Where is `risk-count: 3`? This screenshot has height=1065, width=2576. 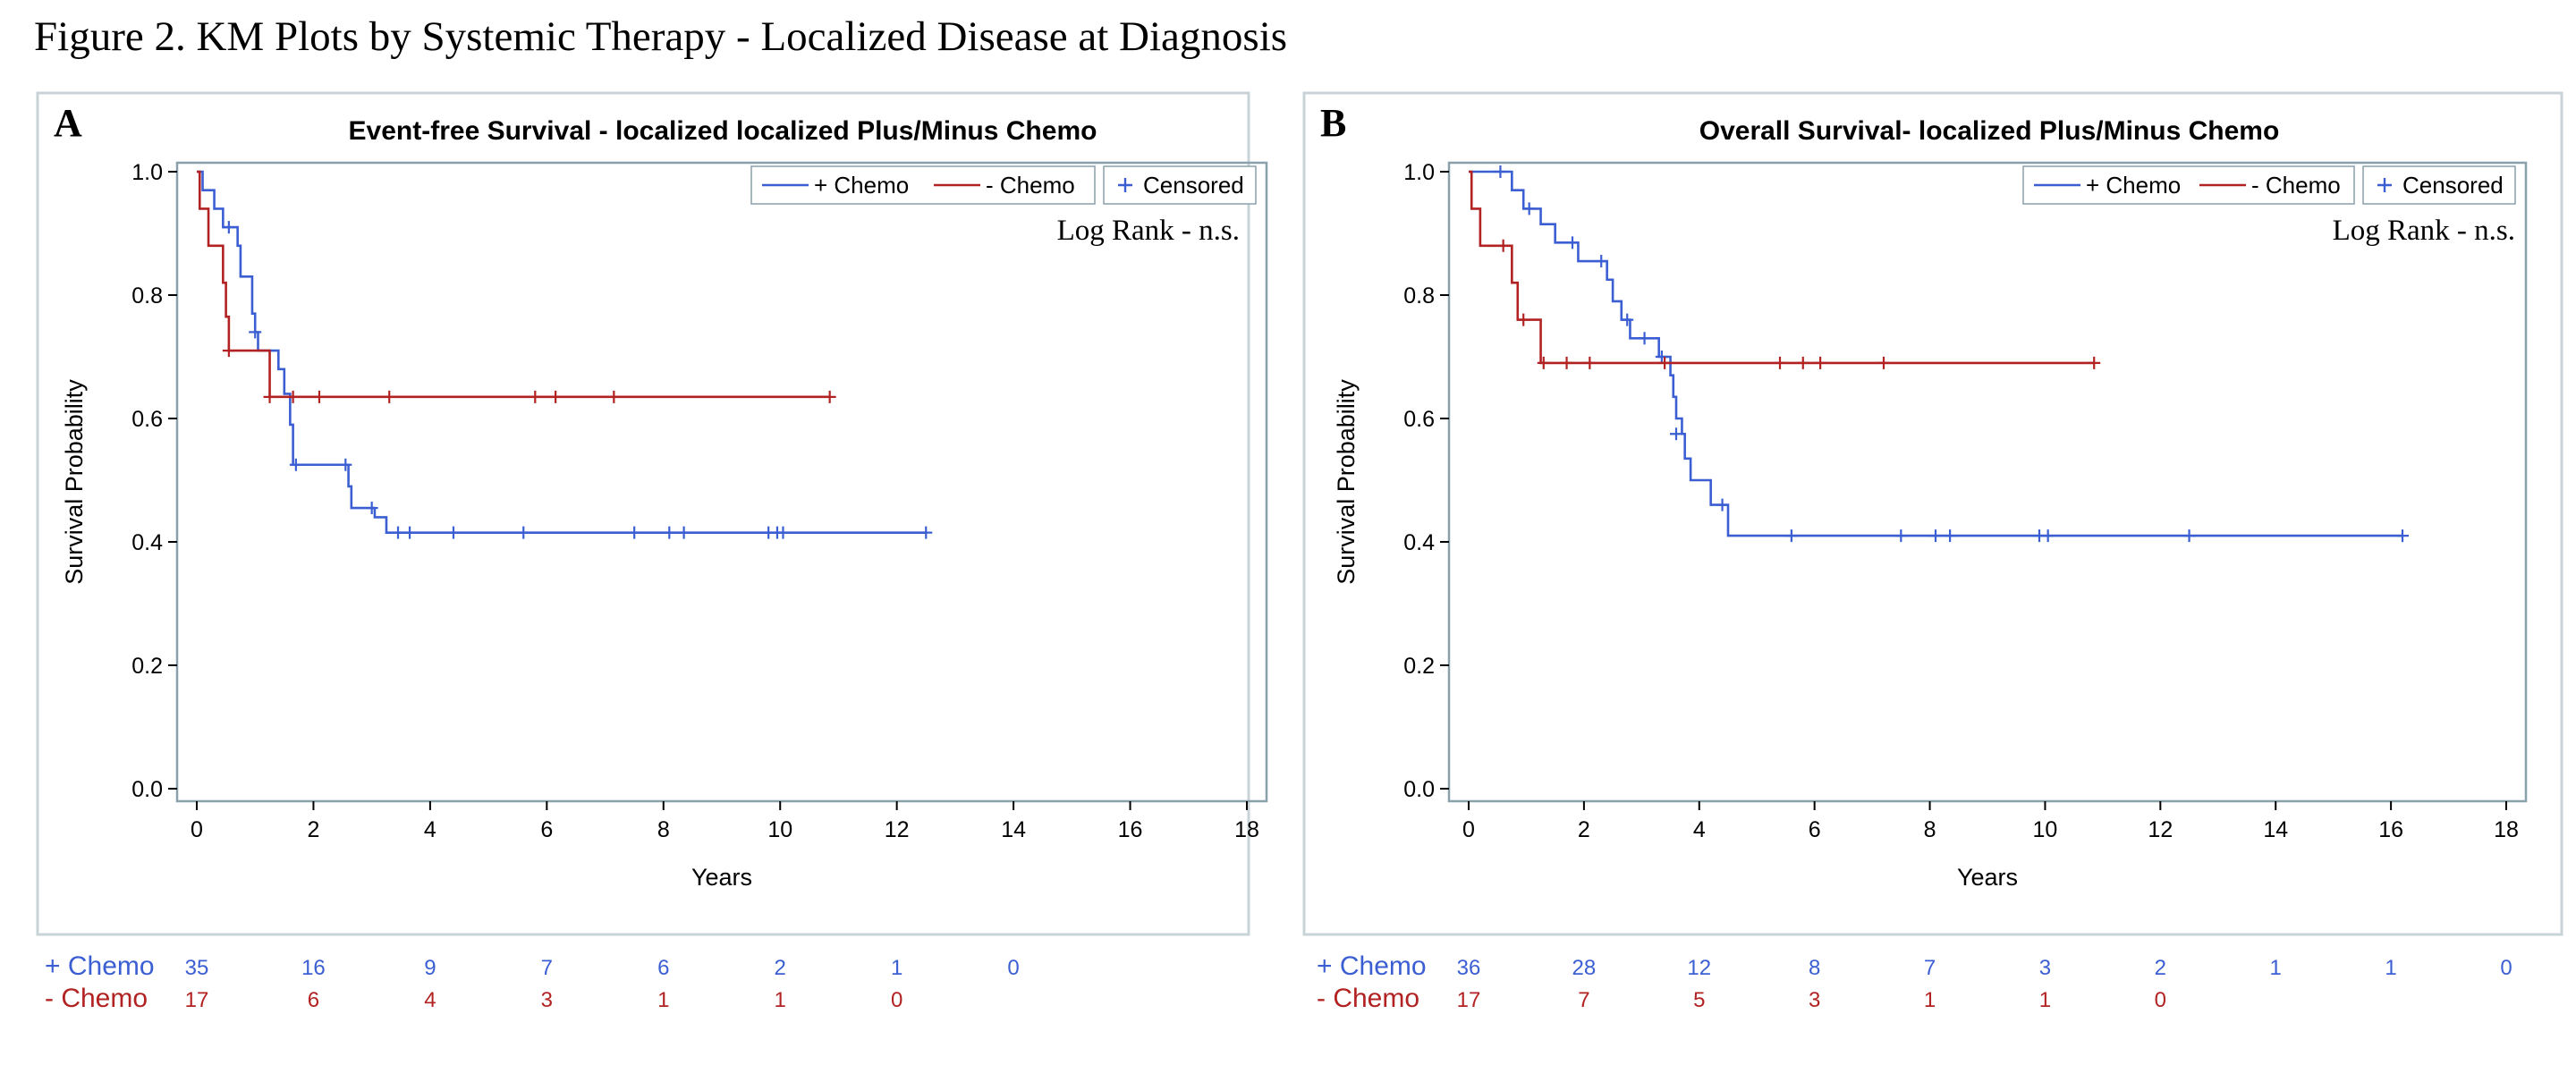 risk-count: 3 is located at coordinates (547, 1000).